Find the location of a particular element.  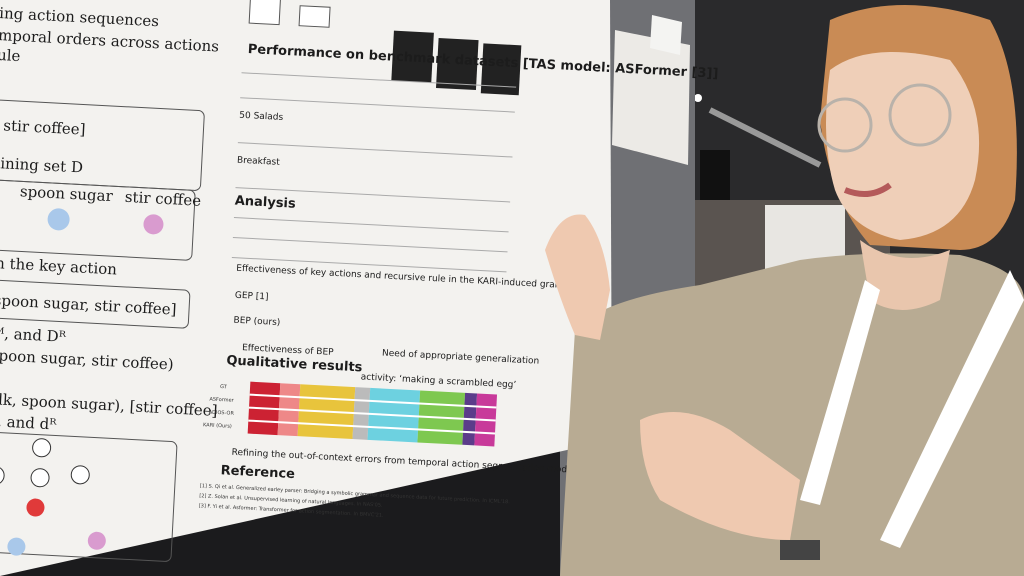

row-label: ADIOS-OR is located at coordinates (222, 412).